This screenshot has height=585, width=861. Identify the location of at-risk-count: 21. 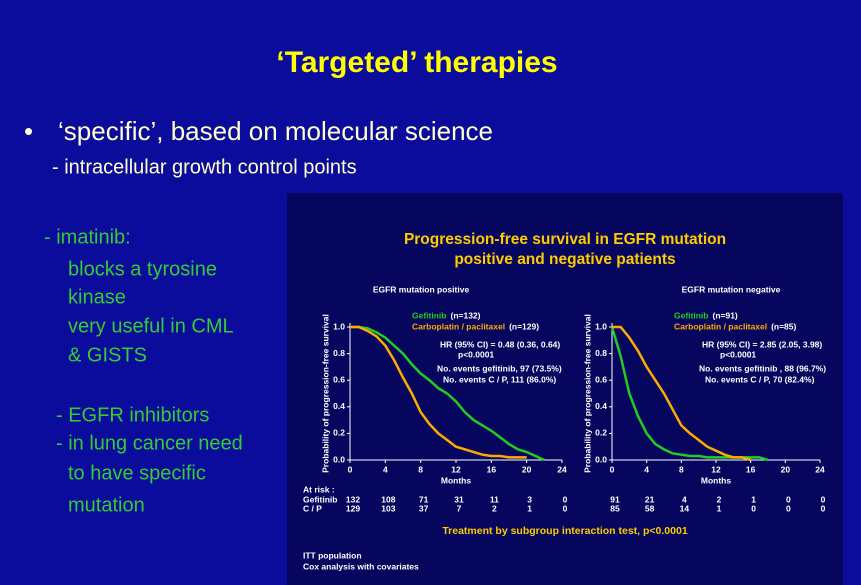
(650, 499).